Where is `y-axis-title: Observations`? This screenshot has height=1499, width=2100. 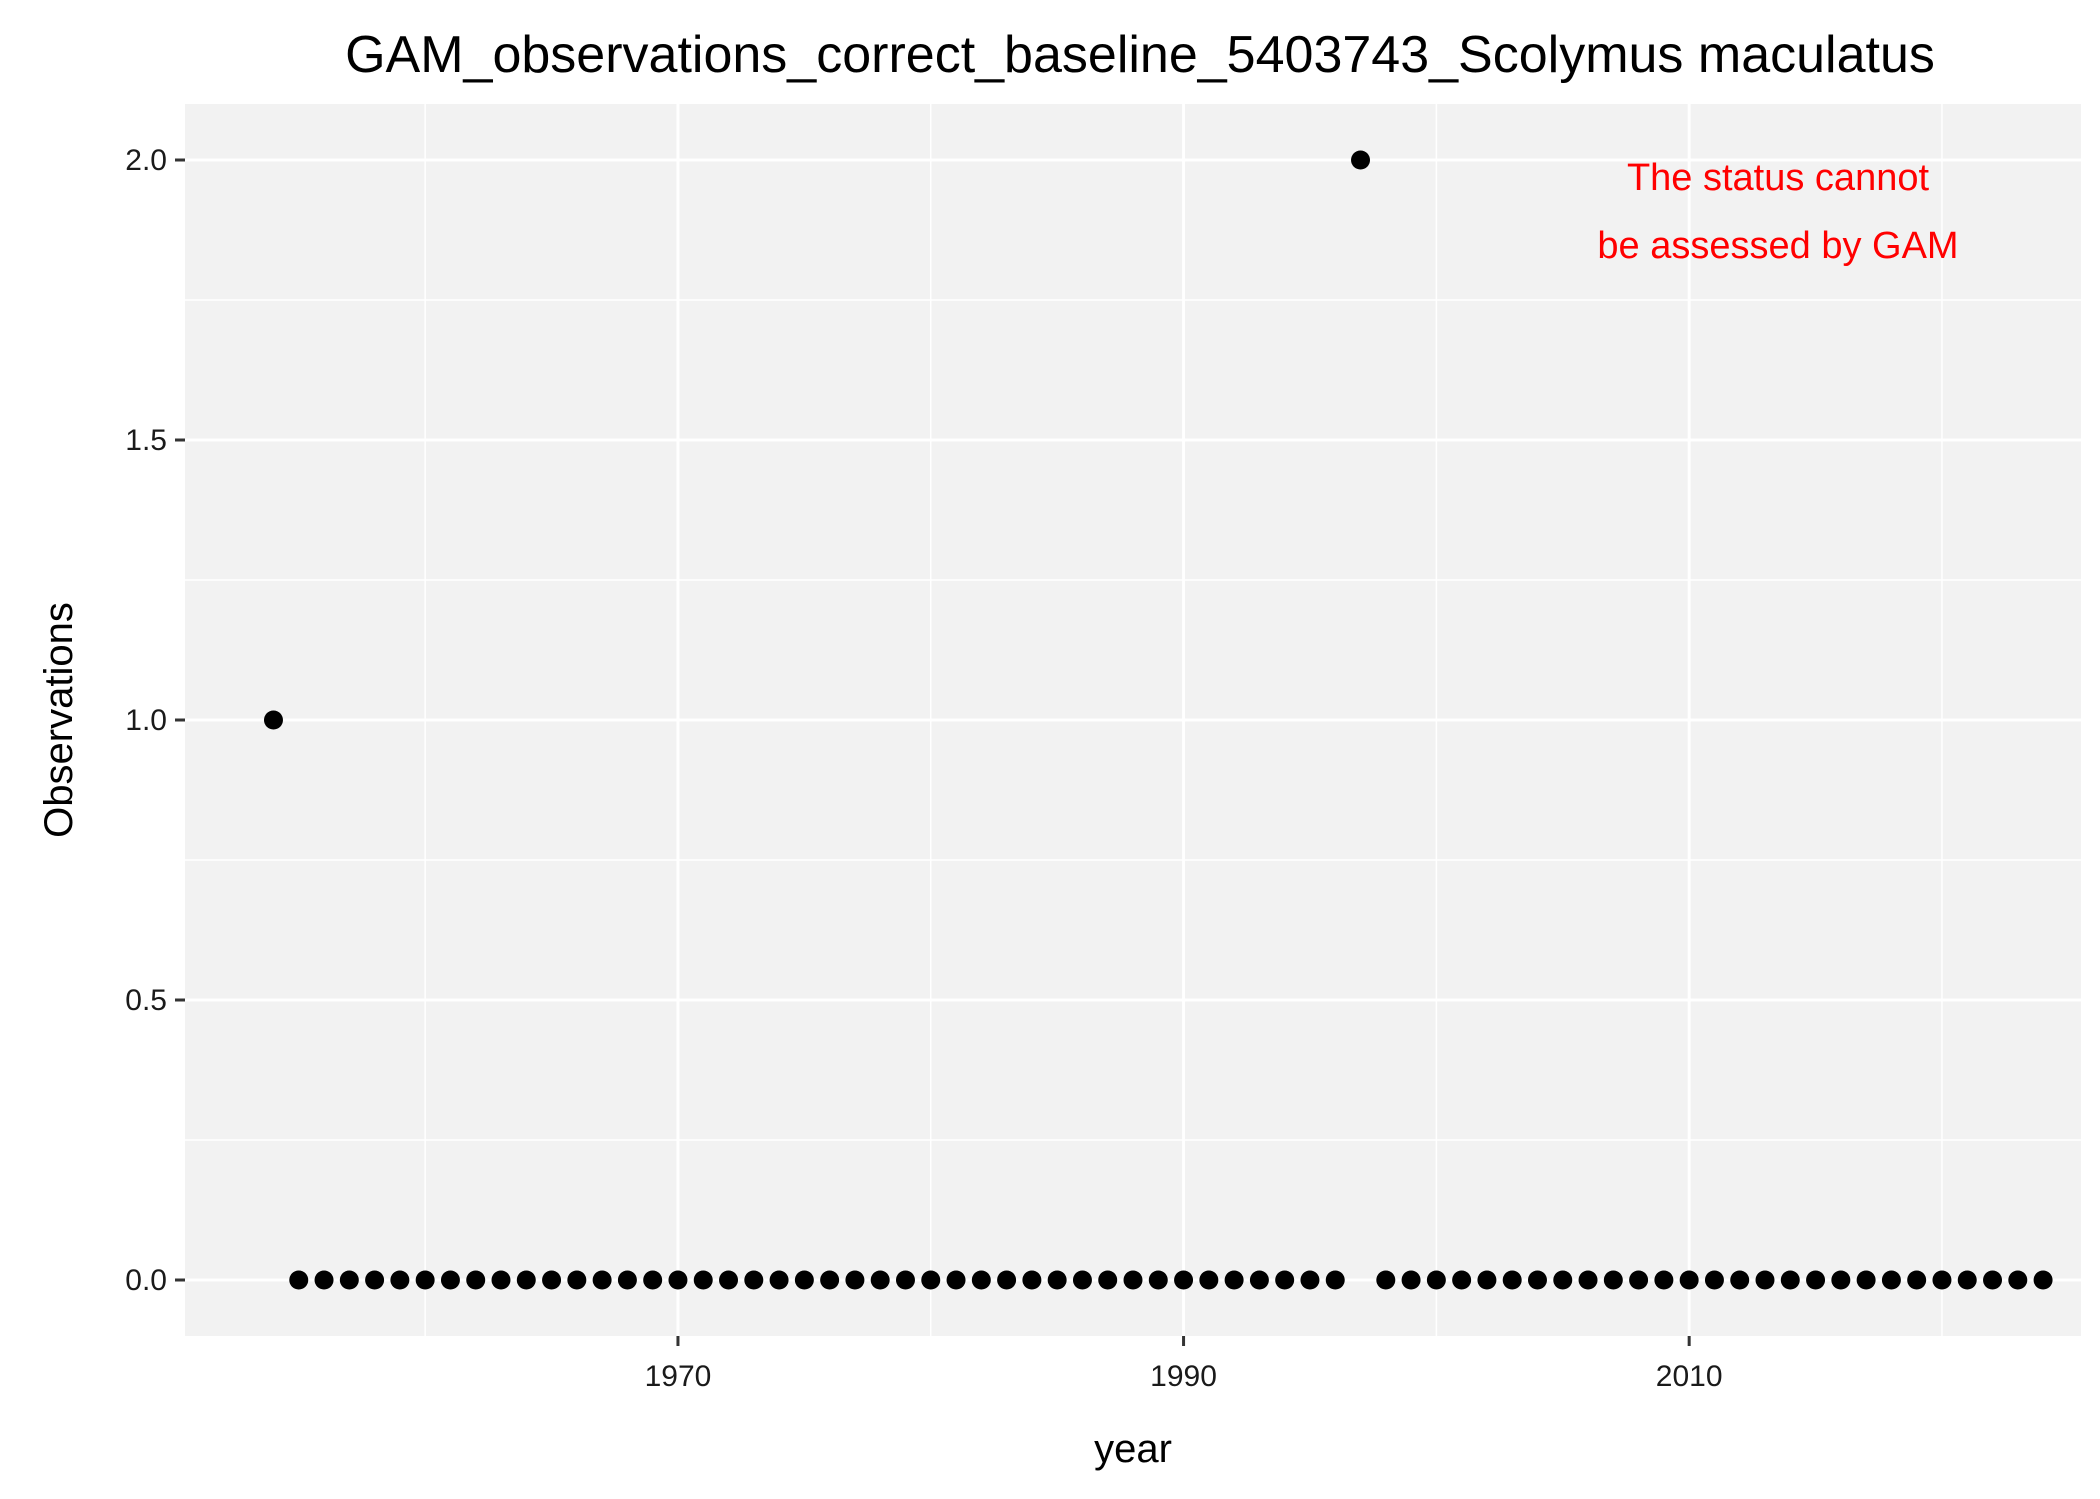
y-axis-title: Observations is located at coordinates (59, 720).